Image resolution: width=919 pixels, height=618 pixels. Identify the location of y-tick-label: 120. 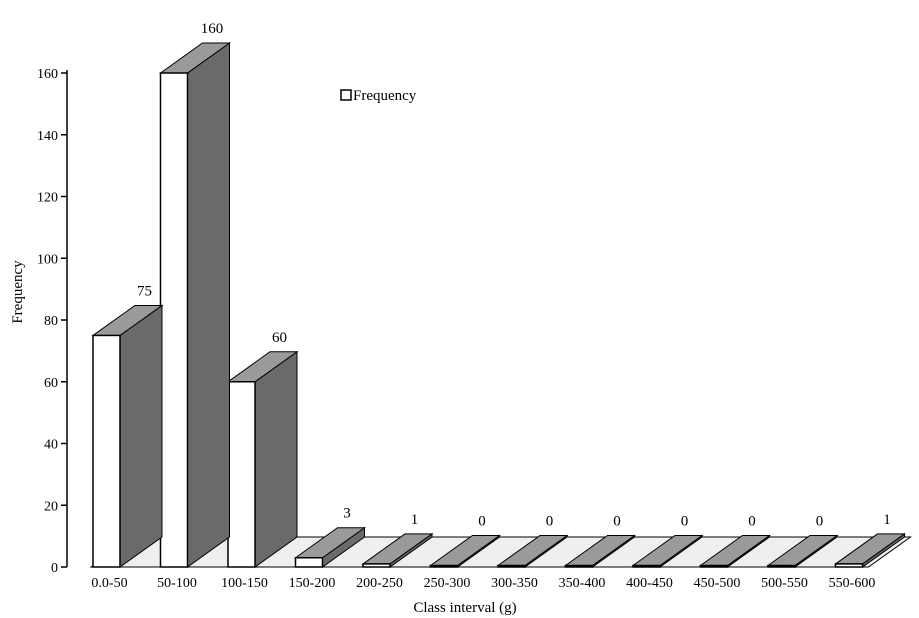
(47, 198).